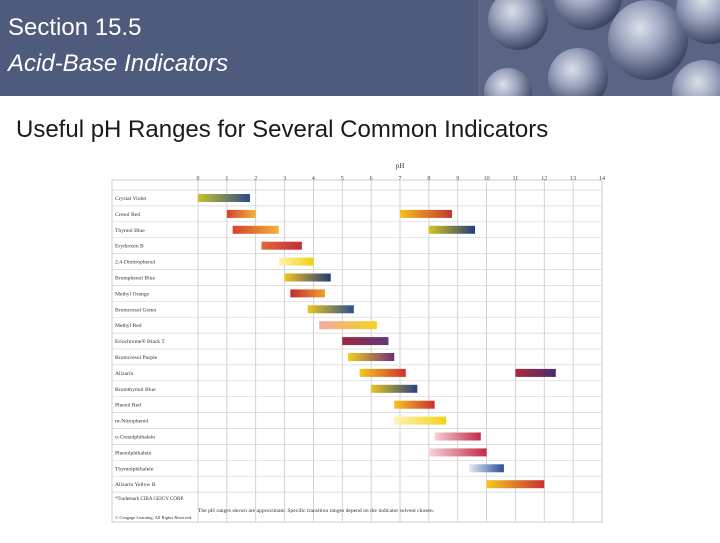  Describe the element at coordinates (135, 263) in the screenshot. I see `indicator-name: 2,4-Dinitrophenol` at that location.